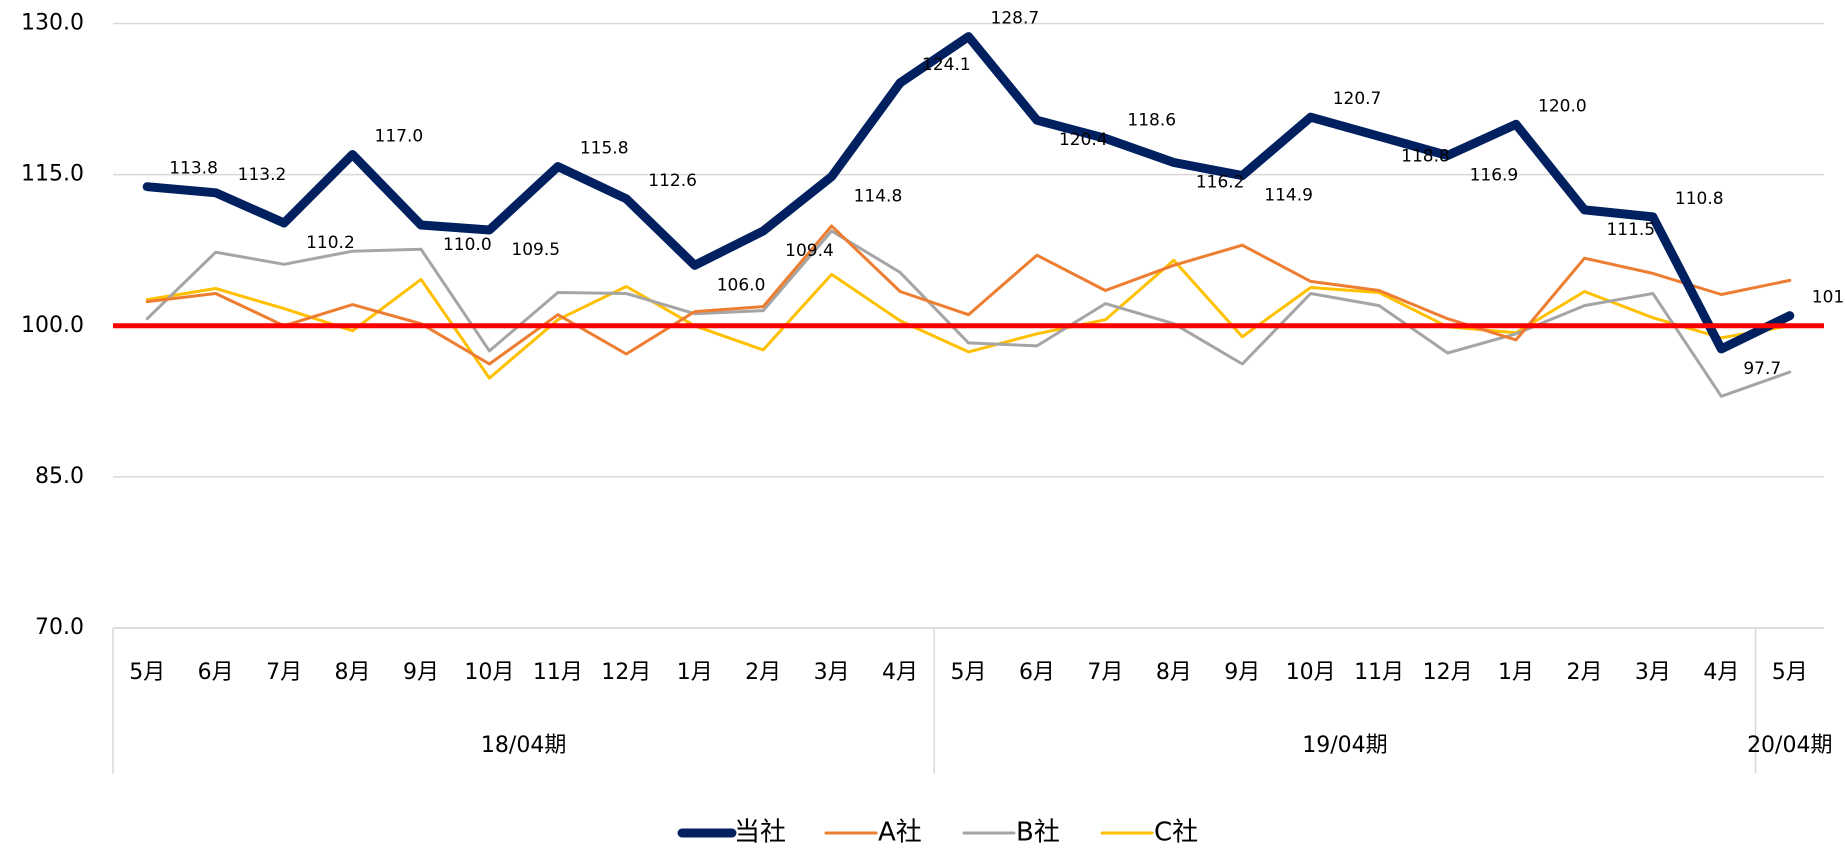 The width and height of the screenshot is (1845, 851). Describe the element at coordinates (59, 627) in the screenshot. I see `y-tick-label: 70.0` at that location.